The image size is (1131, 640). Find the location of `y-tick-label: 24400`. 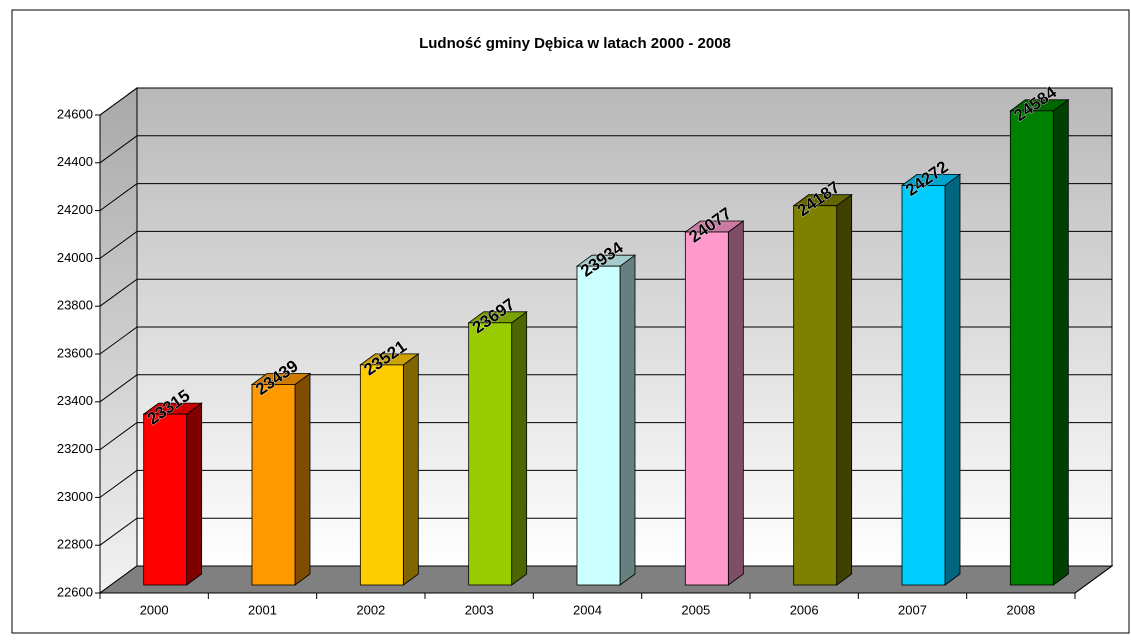

y-tick-label: 24400 is located at coordinates (75, 161).